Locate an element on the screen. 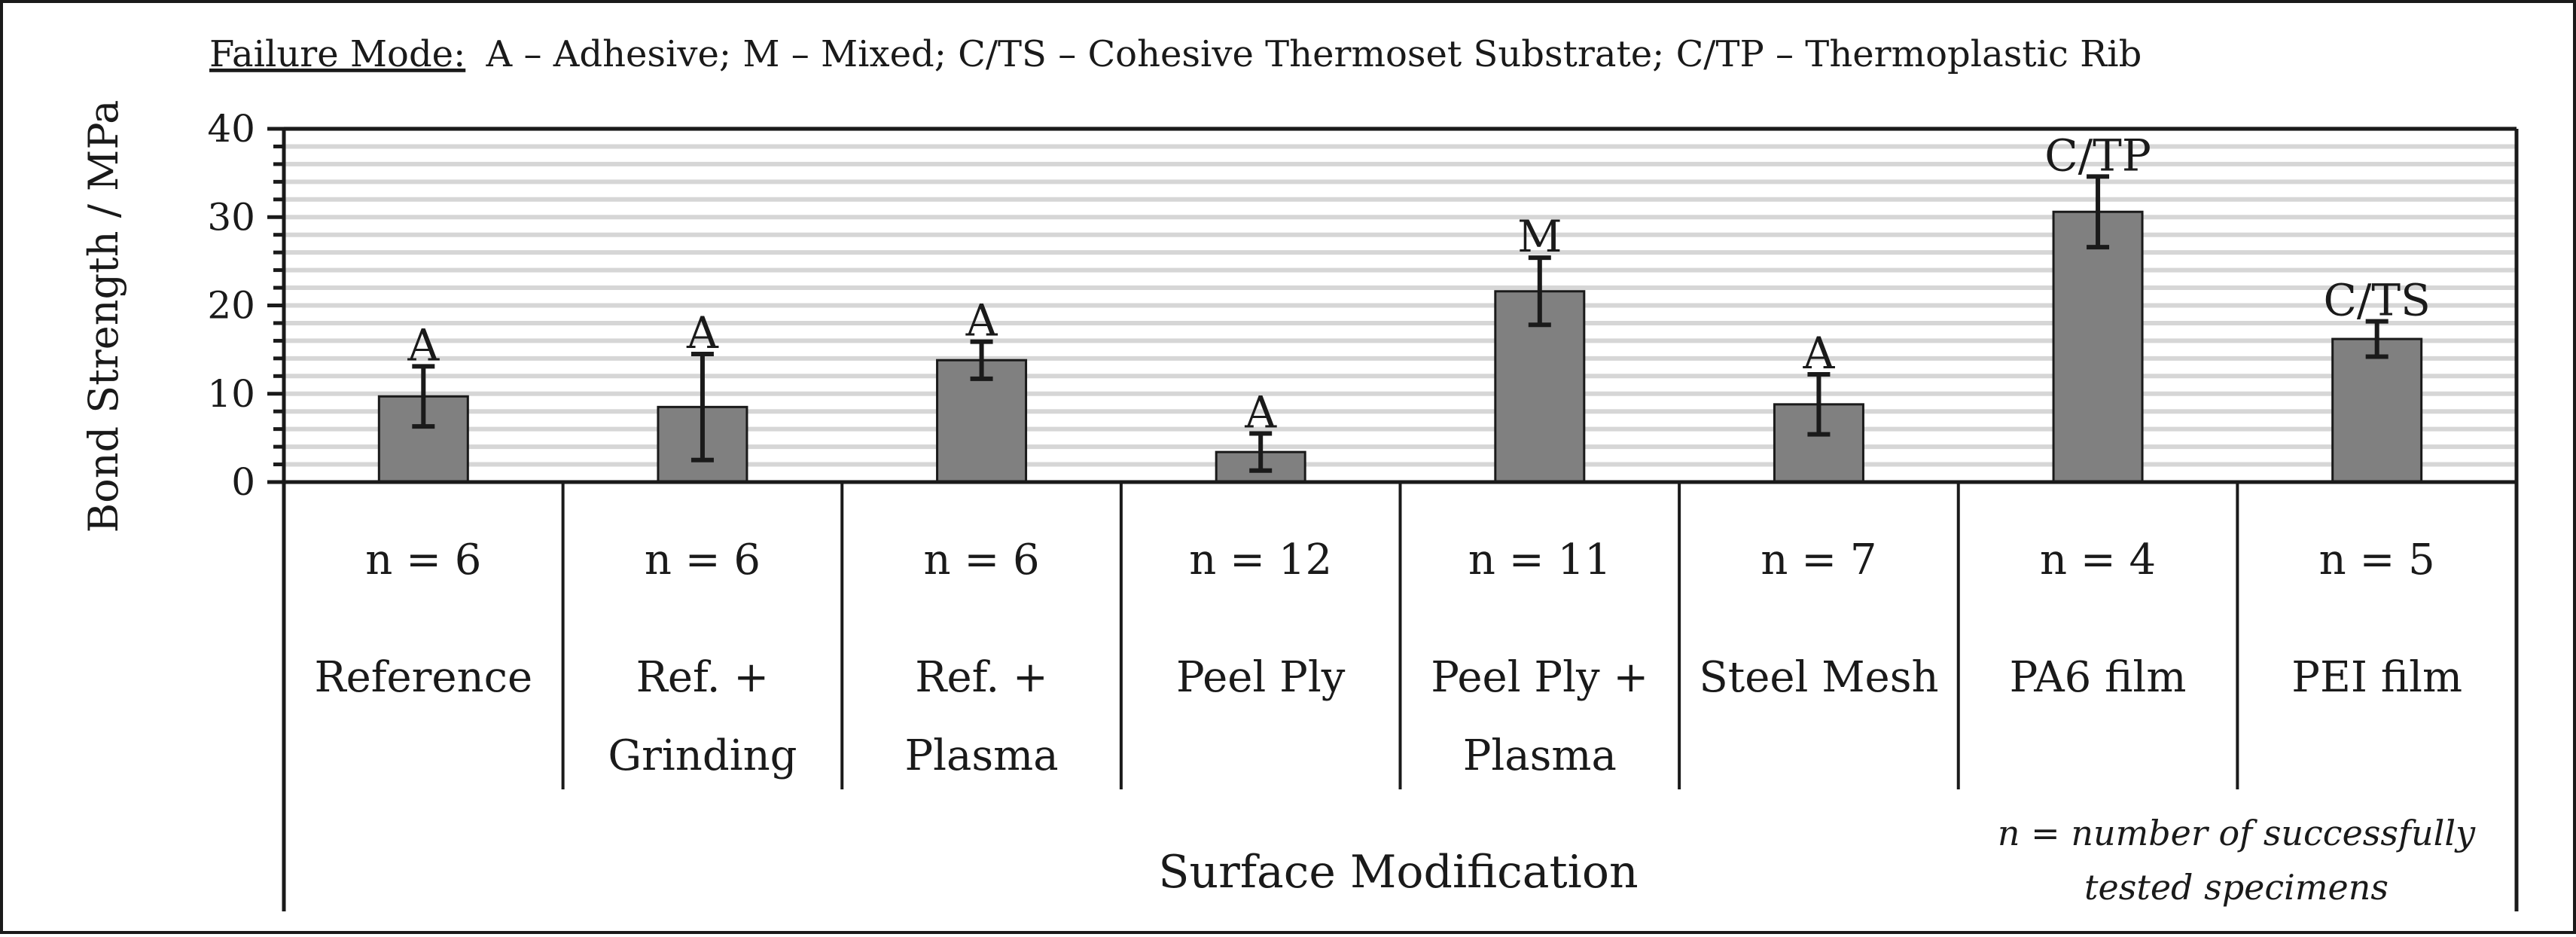 This screenshot has height=937, width=2576. failure-mode-label-1: A is located at coordinates (702, 333).